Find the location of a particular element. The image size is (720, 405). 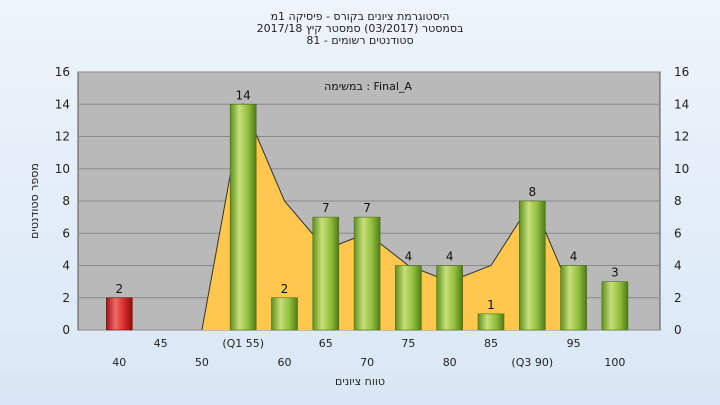

x-axis-label: טווח ציונים is located at coordinates (360, 381).